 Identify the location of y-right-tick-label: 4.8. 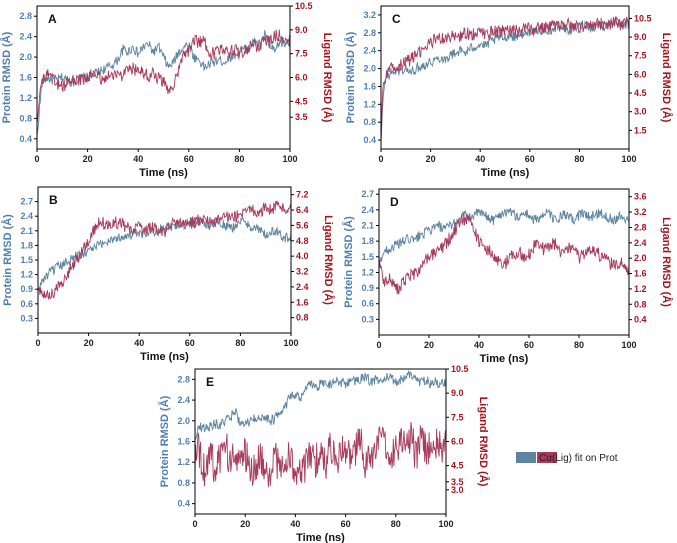
(302, 241).